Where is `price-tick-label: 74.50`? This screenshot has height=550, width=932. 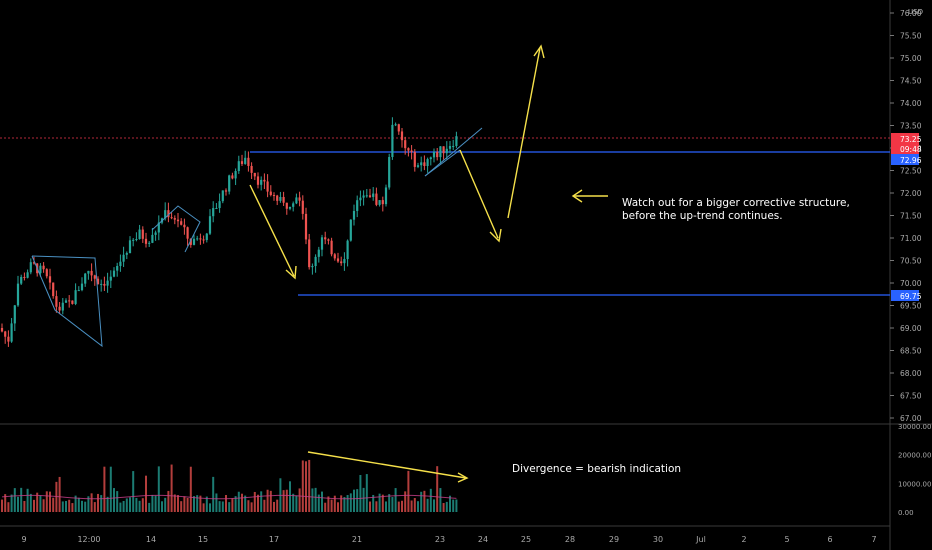
price-tick-label: 74.50 is located at coordinates (911, 81).